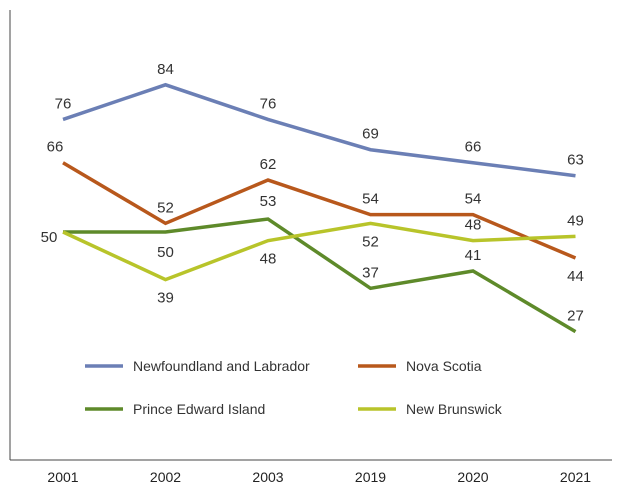 Image resolution: width=622 pixels, height=495 pixels. I want to click on data-label: 69, so click(370, 134).